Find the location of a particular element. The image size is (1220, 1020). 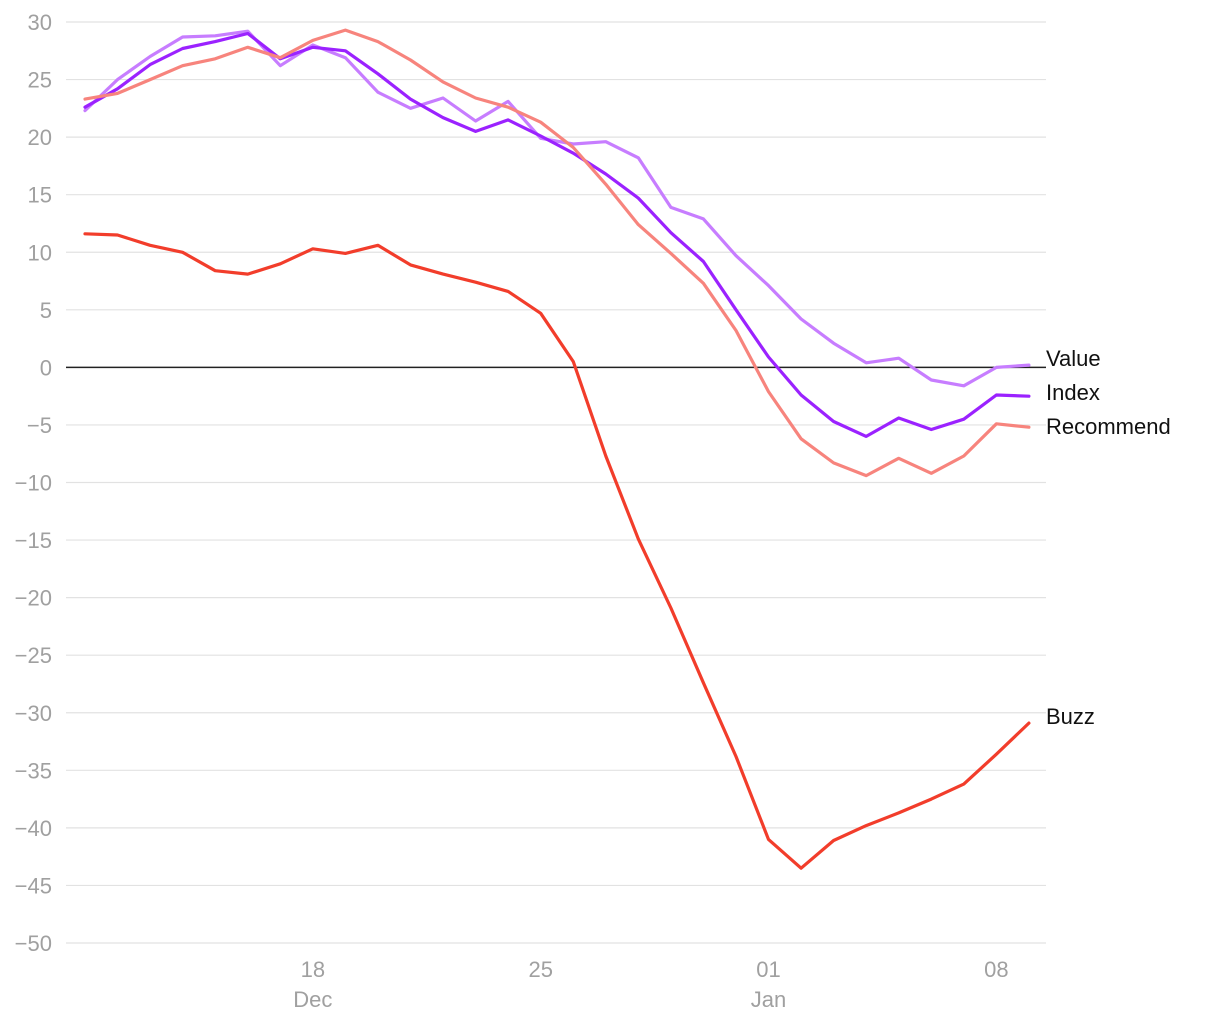

y-tick-label: 30 is located at coordinates (40, 22).